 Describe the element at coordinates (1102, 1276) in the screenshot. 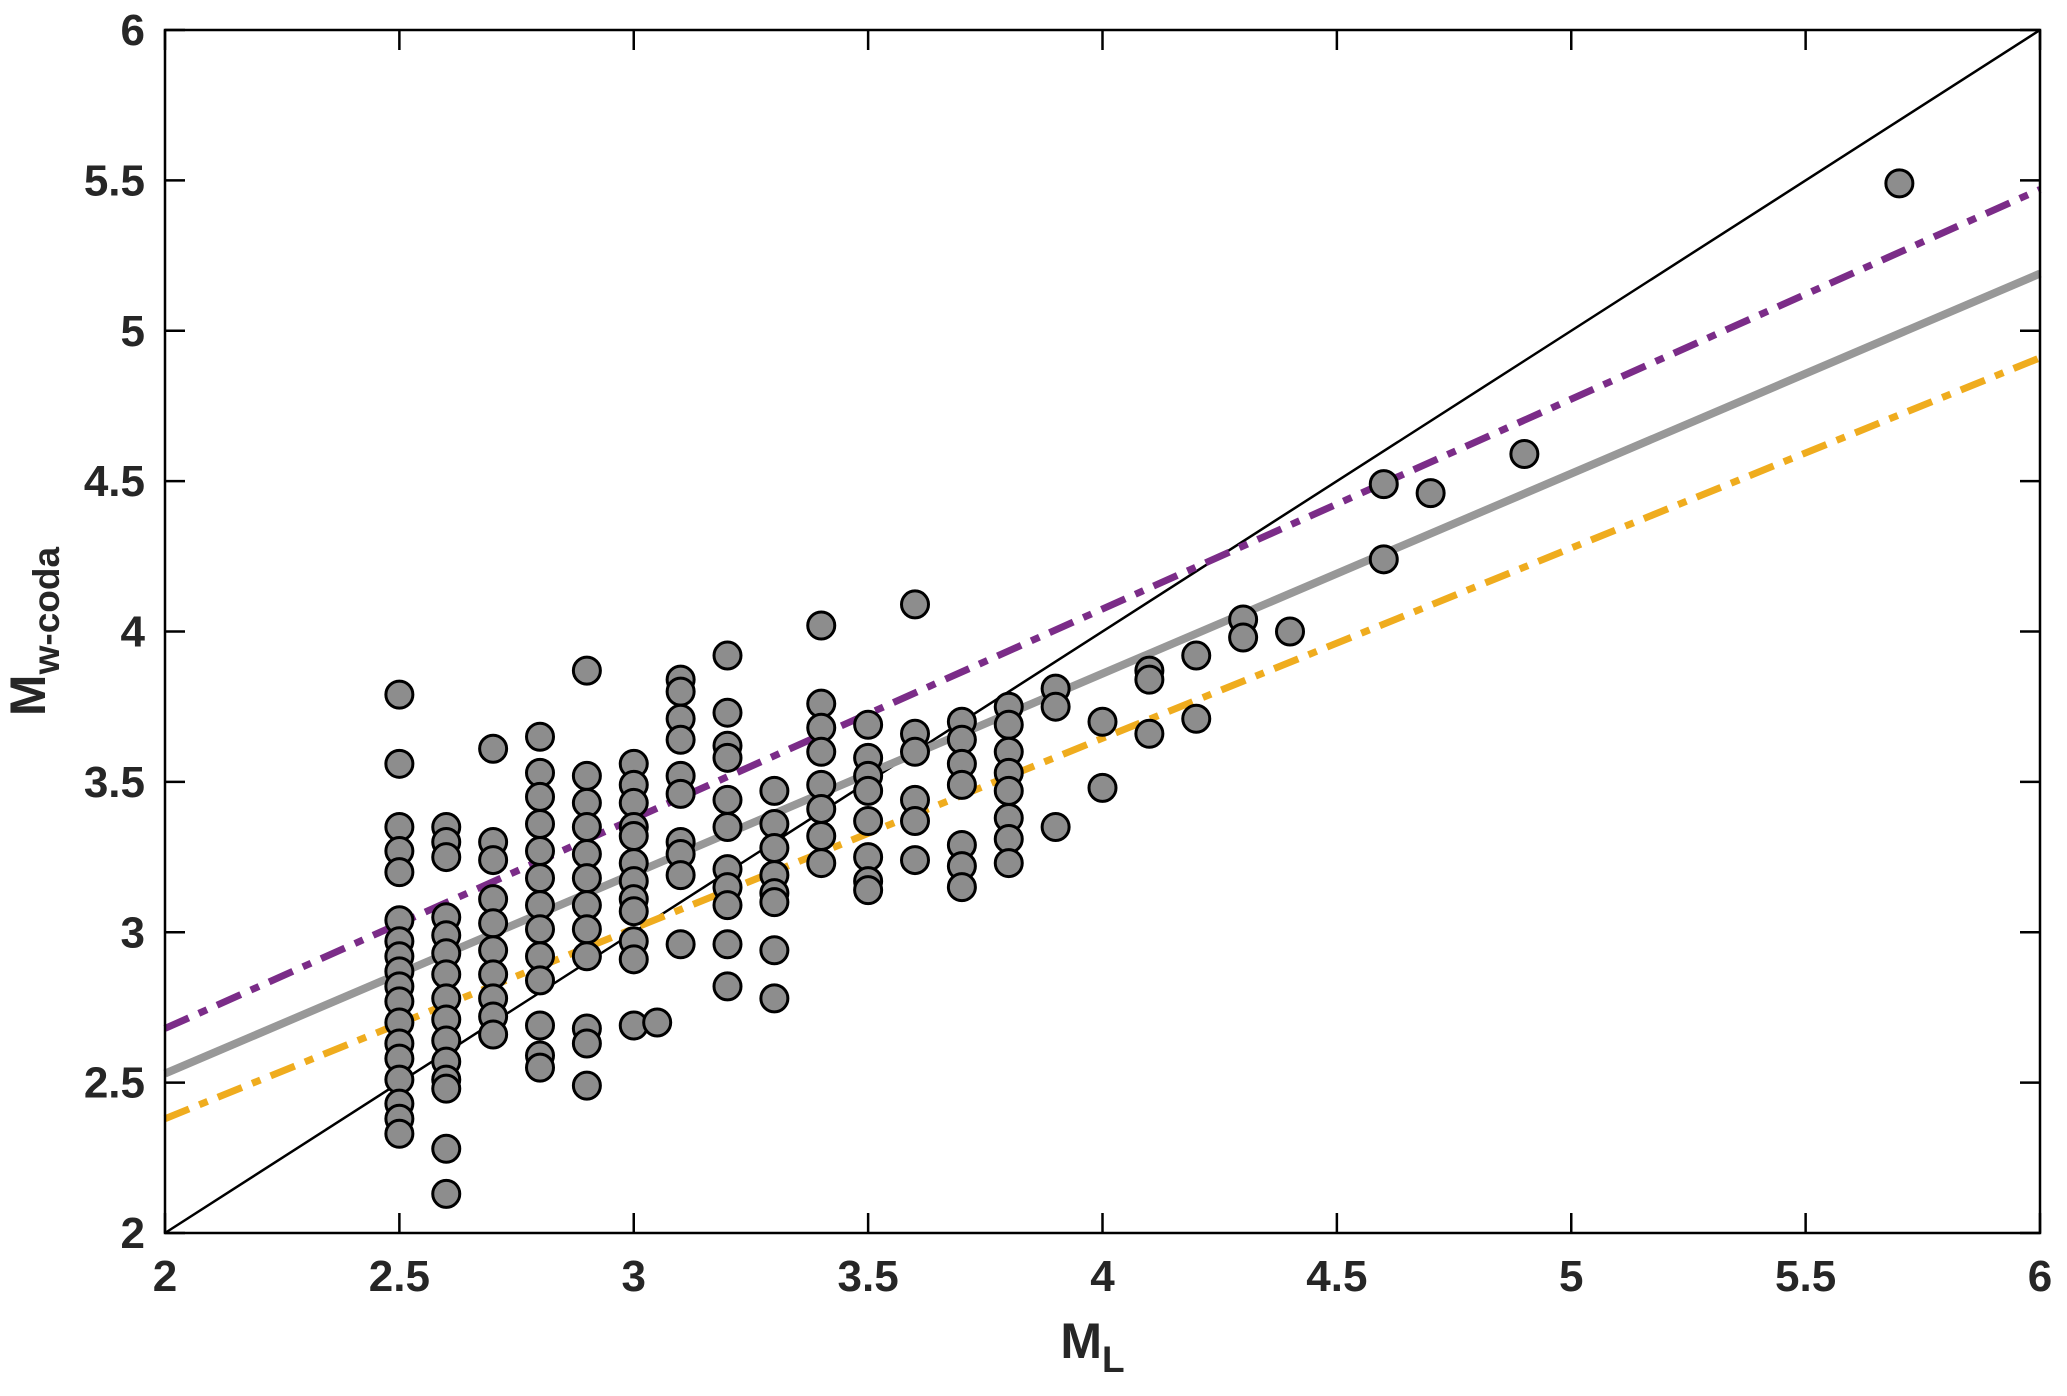

I see `x-tick-label: 4` at that location.